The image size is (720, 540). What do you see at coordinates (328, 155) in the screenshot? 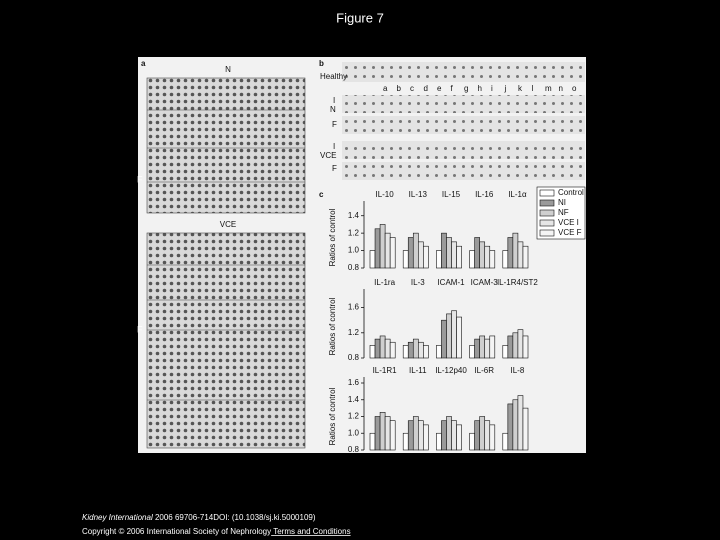
I see `row-label: VCE` at bounding box center [328, 155].